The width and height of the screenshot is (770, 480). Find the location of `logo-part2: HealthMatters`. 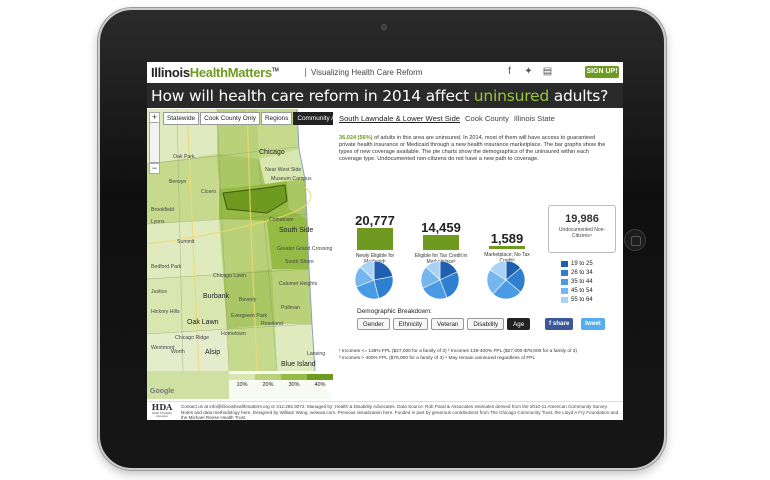

logo-part2: HealthMatters is located at coordinates (230, 72).